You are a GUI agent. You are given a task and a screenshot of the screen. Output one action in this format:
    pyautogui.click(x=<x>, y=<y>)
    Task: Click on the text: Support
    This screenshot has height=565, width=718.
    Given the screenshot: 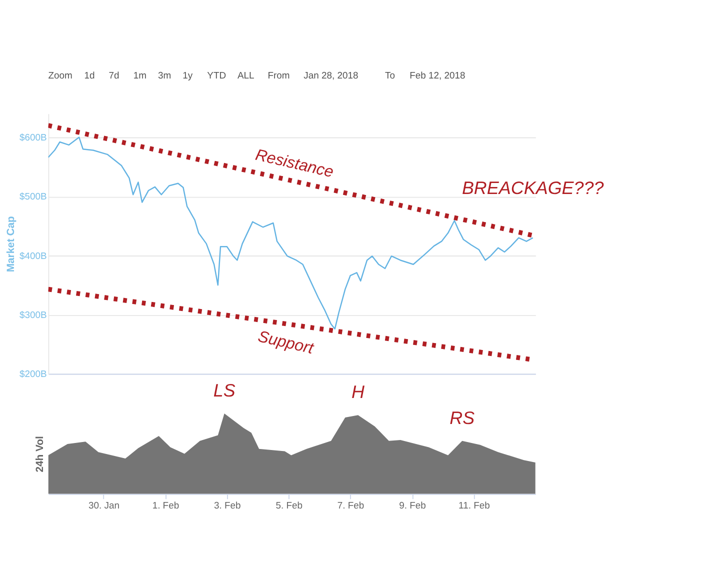 What is the action you would take?
    pyautogui.click(x=286, y=342)
    